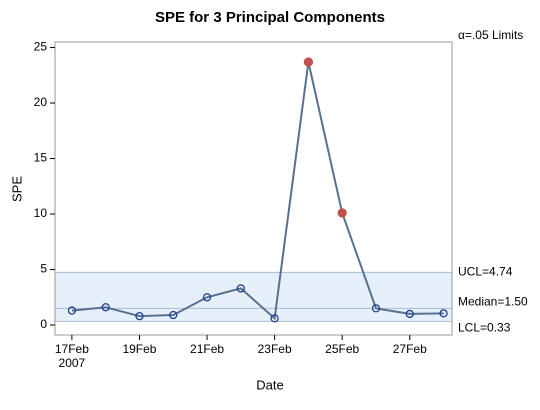  Describe the element at coordinates (41, 213) in the screenshot. I see `y-tick-label: 10` at that location.